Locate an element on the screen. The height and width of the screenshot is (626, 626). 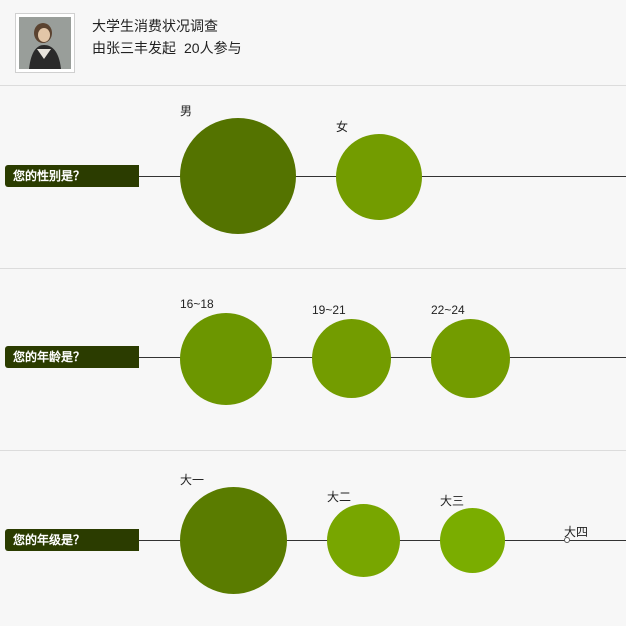
option-bubble-junior is located at coordinates (472, 540).